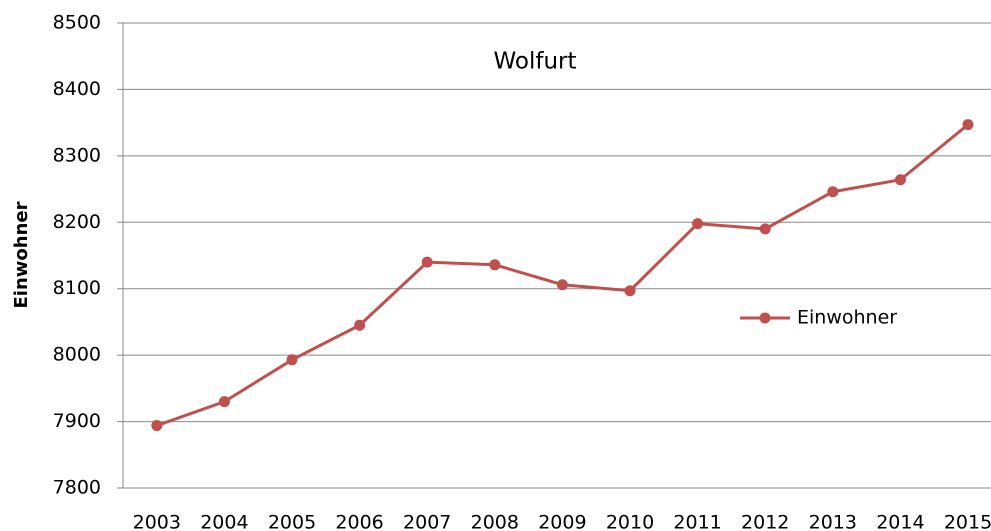 Image resolution: width=991 pixels, height=531 pixels. What do you see at coordinates (562, 521) in the screenshot?
I see `x-tick-label: 2009` at bounding box center [562, 521].